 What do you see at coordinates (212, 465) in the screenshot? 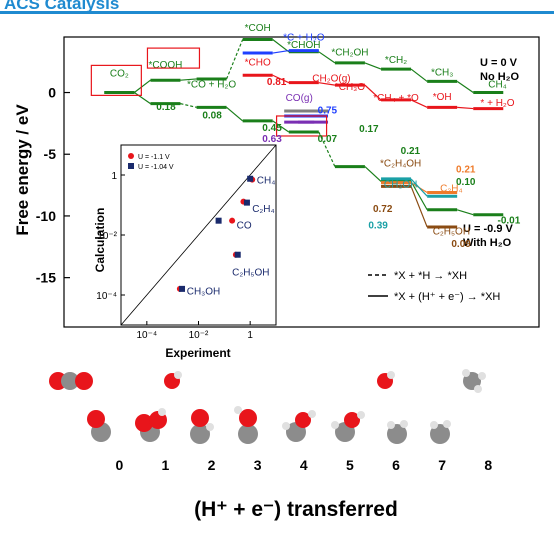
I see `x-tick-label: 2` at bounding box center [212, 465].